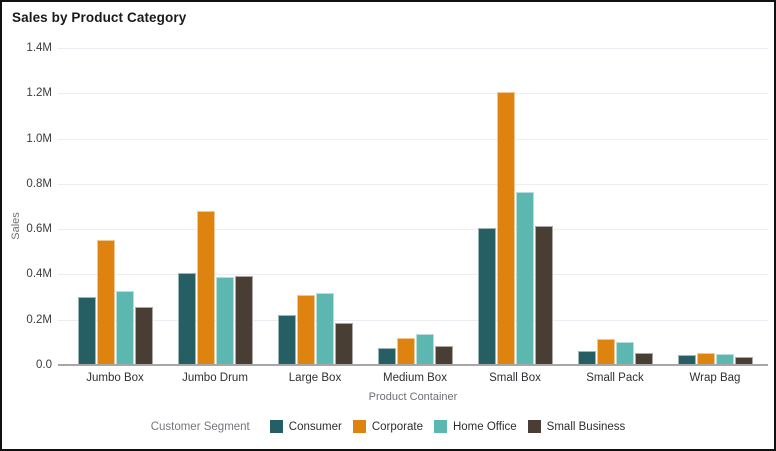 Image resolution: width=776 pixels, height=451 pixels. What do you see at coordinates (315, 378) in the screenshot?
I see `x-tick-label: Large Box` at bounding box center [315, 378].